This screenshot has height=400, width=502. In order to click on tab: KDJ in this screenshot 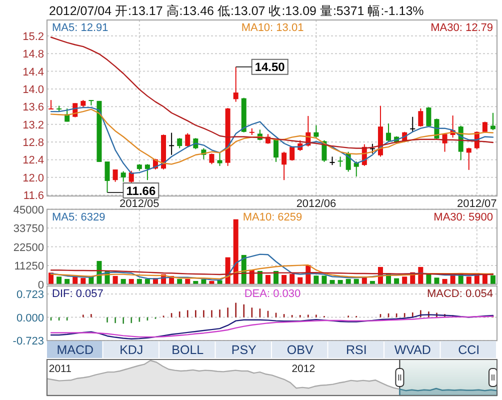, I will do `click(130, 349)`.